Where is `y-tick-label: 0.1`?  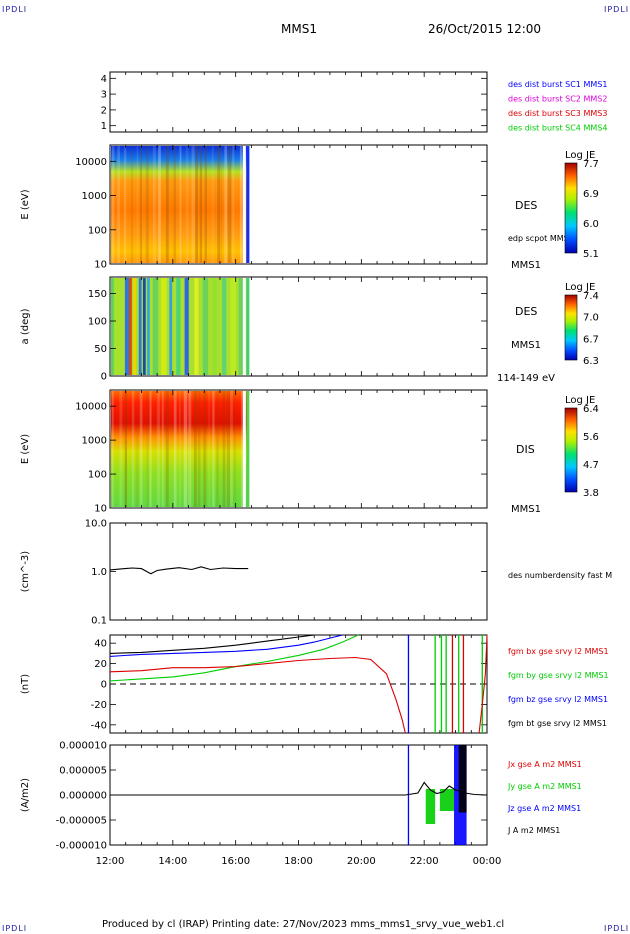 y-tick-label: 0.1 is located at coordinates (99, 621).